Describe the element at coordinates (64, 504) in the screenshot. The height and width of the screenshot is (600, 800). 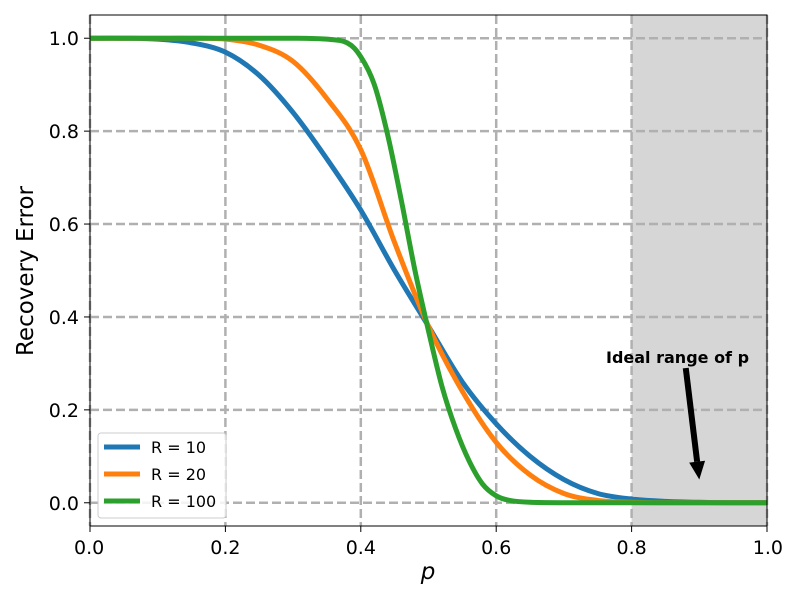
I see `y-tick-label: 0.0` at that location.